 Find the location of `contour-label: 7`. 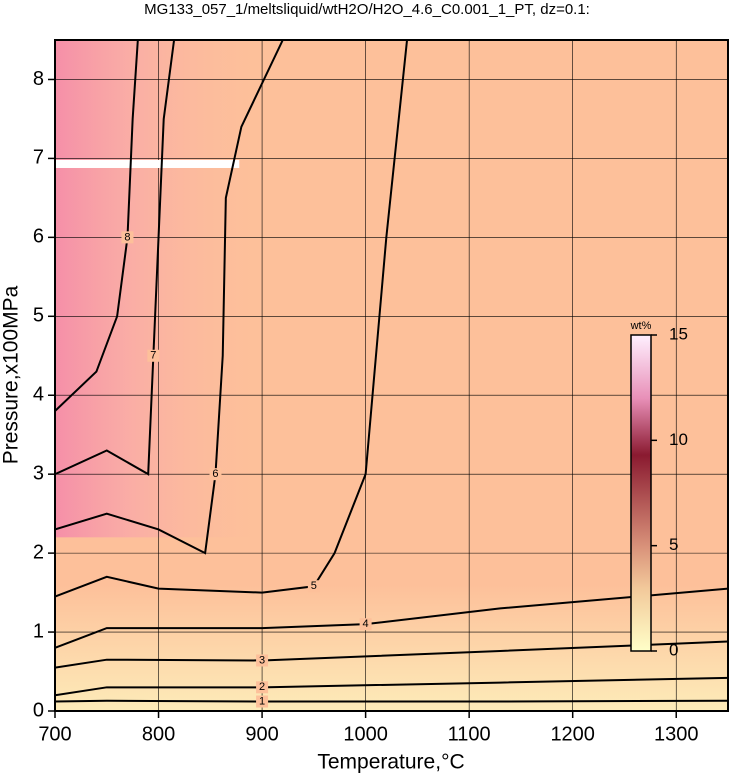

contour-label: 7 is located at coordinates (153, 356).